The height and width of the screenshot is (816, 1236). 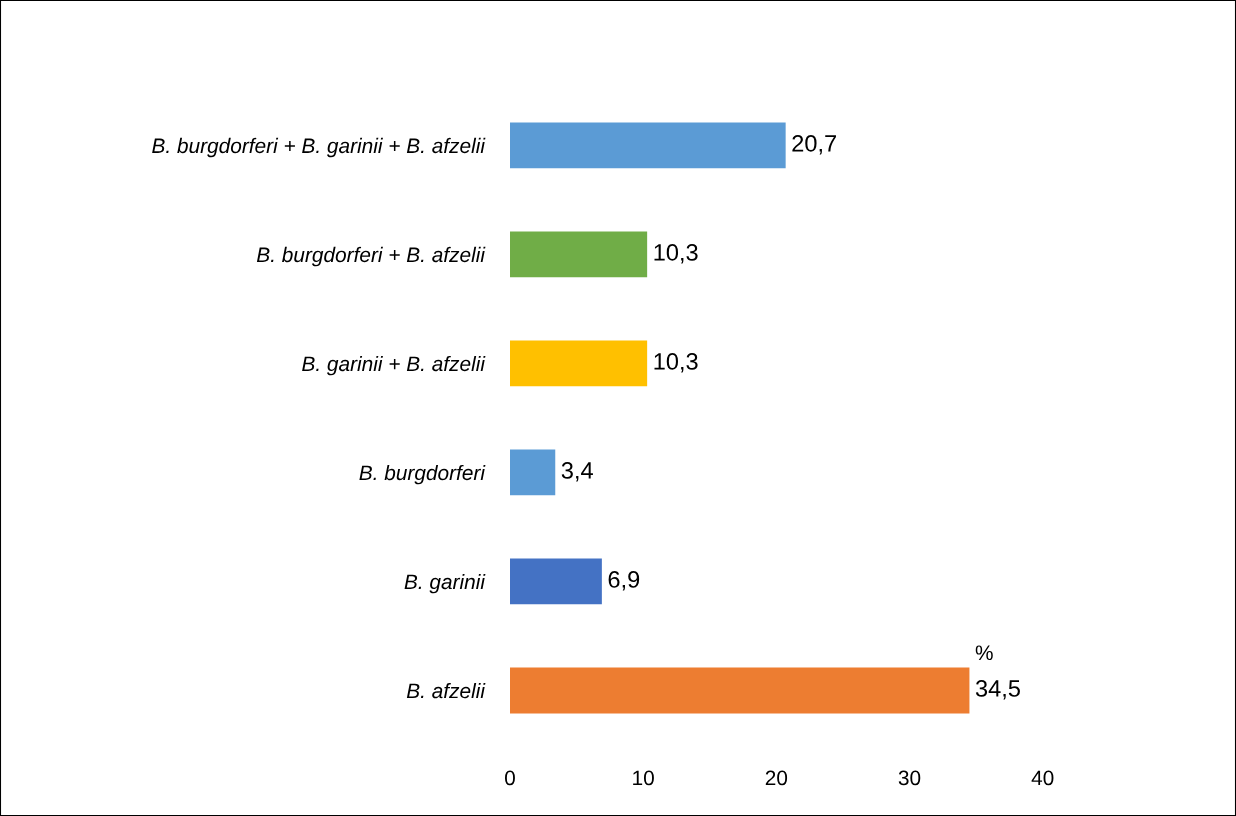 I want to click on annotation: %, so click(x=984, y=653).